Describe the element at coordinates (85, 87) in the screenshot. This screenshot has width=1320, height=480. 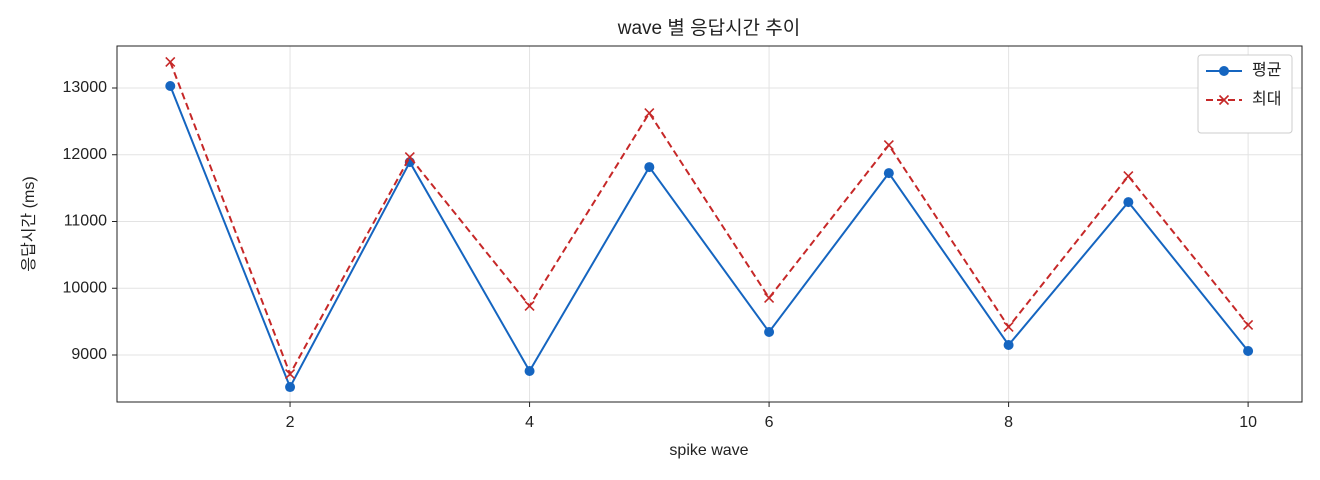
I see `y-tick-label: 13000` at that location.